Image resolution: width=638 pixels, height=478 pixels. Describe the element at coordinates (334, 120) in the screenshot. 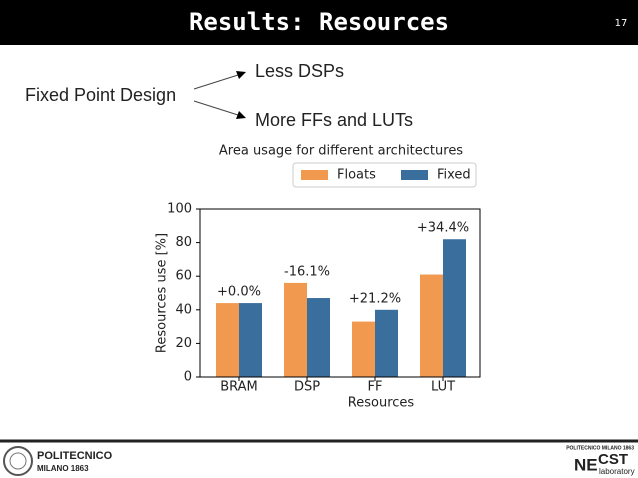

I see `point-item: More FFs and LUTs` at that location.